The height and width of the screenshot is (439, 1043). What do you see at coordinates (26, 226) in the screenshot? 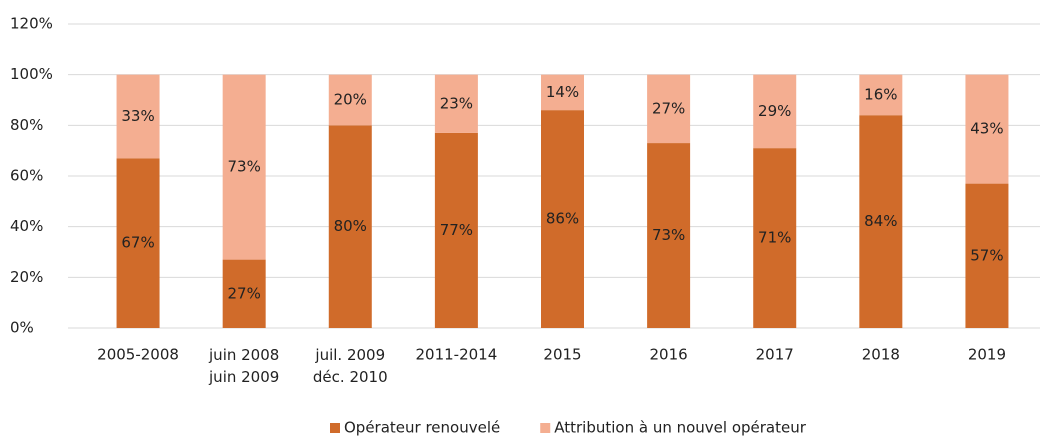
I see `y-tick-label: 40%` at bounding box center [26, 226].